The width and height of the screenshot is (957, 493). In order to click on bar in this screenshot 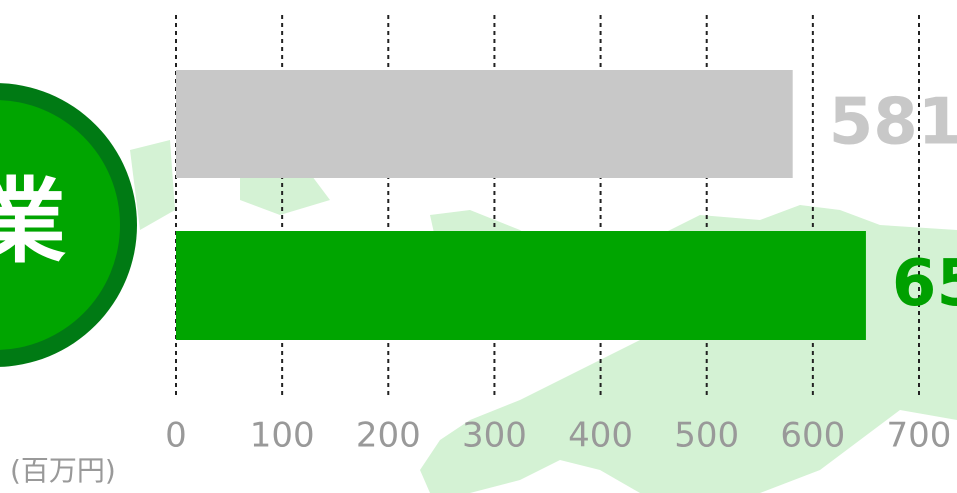, I will do `click(484, 124)`.